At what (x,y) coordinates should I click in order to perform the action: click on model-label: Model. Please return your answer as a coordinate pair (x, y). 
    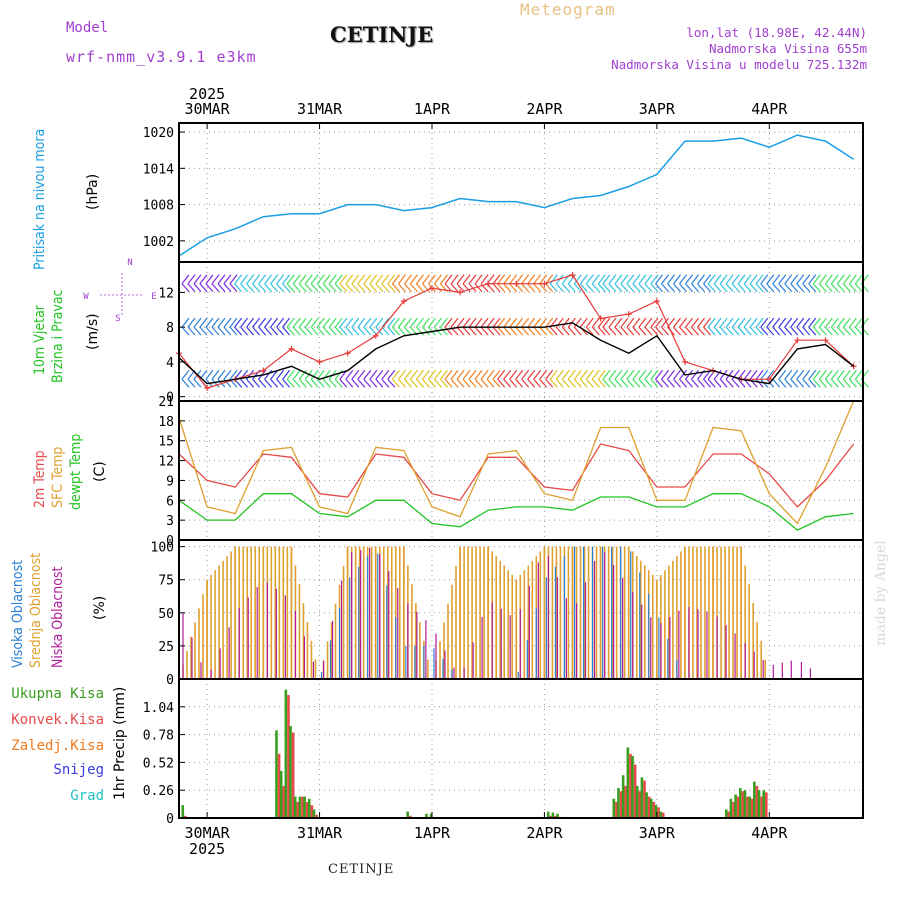
    Looking at the image, I should click on (87, 28).